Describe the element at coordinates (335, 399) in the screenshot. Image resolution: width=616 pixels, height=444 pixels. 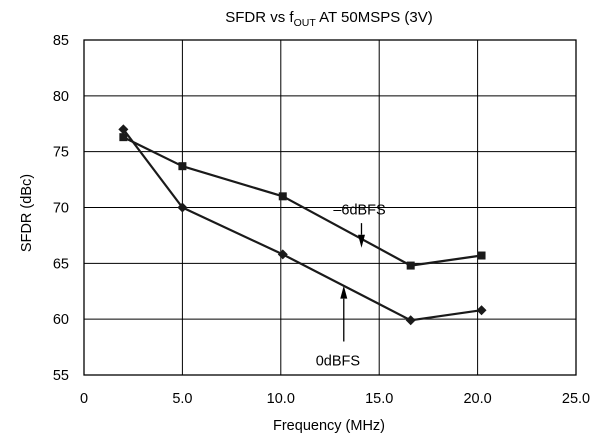
I see `x-axis-ticks: 0 5.0 10.0 15.0 20.0 25.0` at that location.